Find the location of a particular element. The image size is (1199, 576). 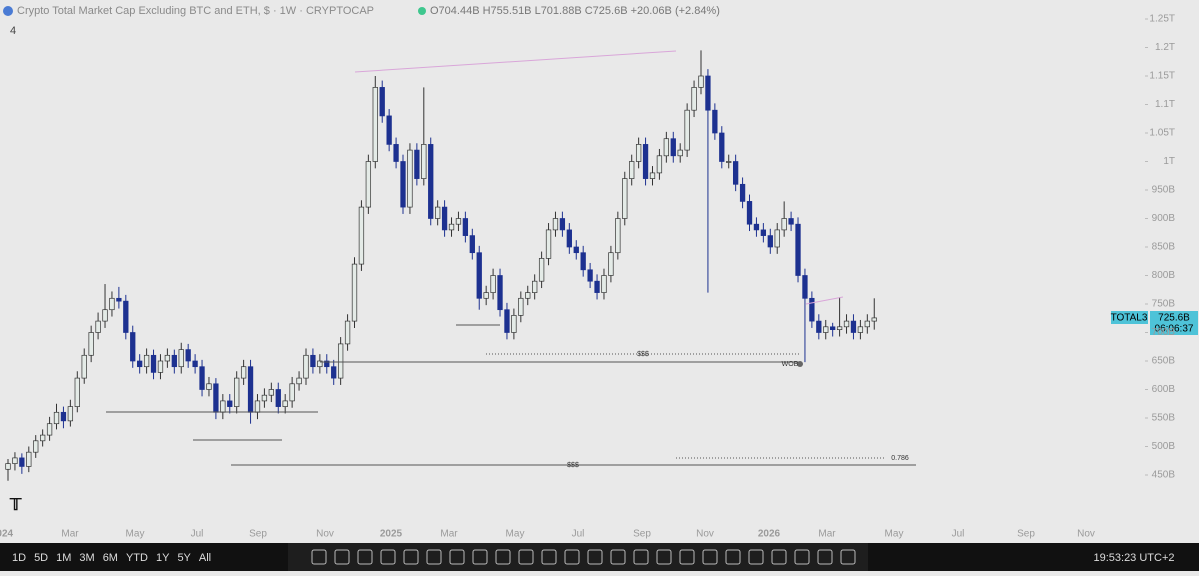

drawing-toolbar is located at coordinates (578, 557).